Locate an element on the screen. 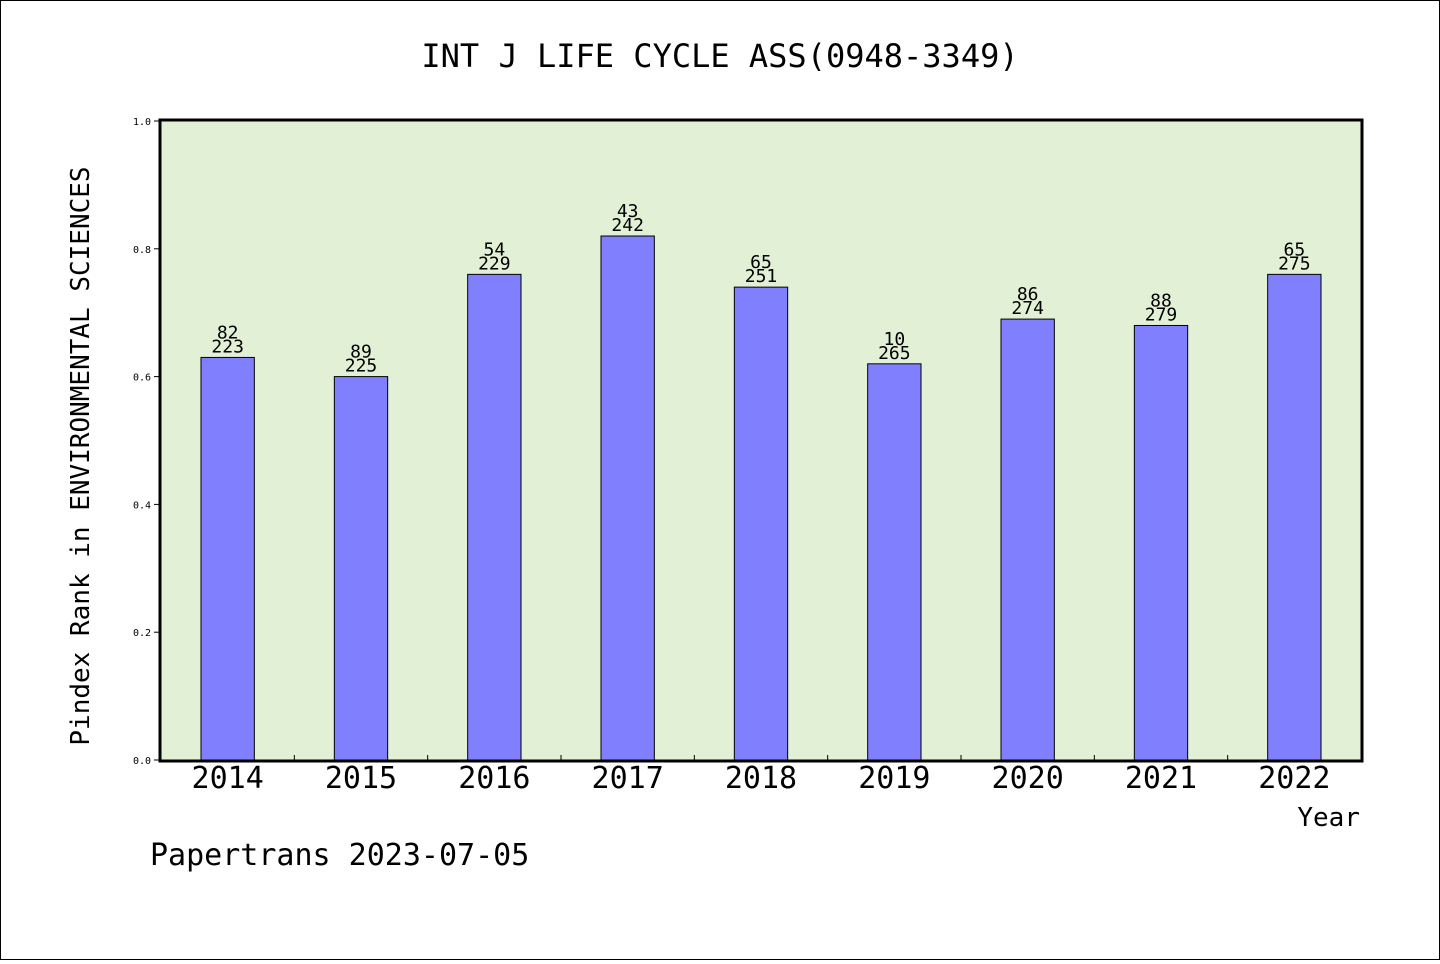 This screenshot has width=1440, height=964. bar-rank-label: 10 is located at coordinates (894, 339).